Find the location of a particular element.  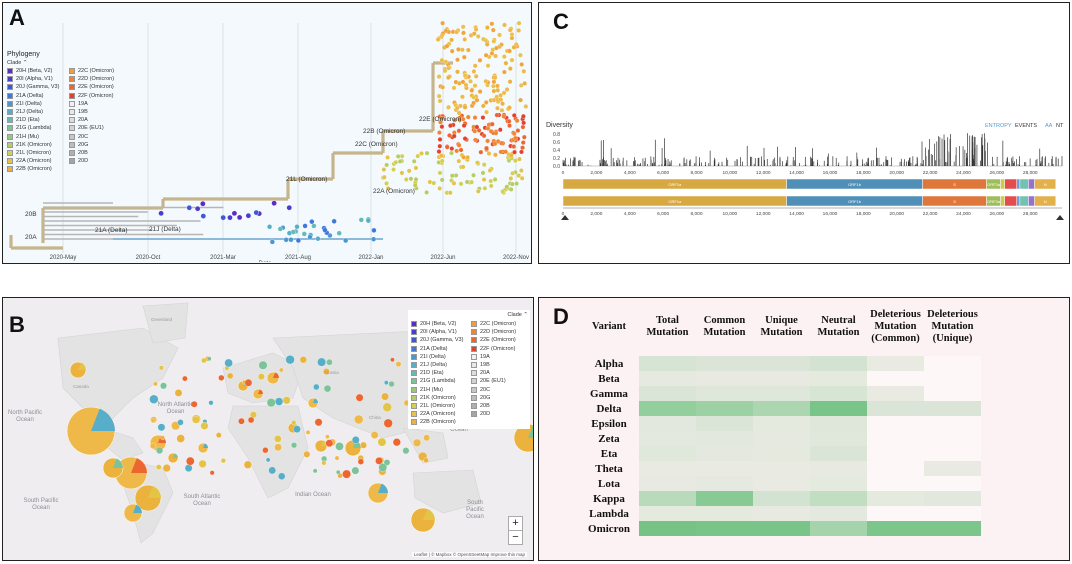

zoom-in-button: + is located at coordinates (515, 523).